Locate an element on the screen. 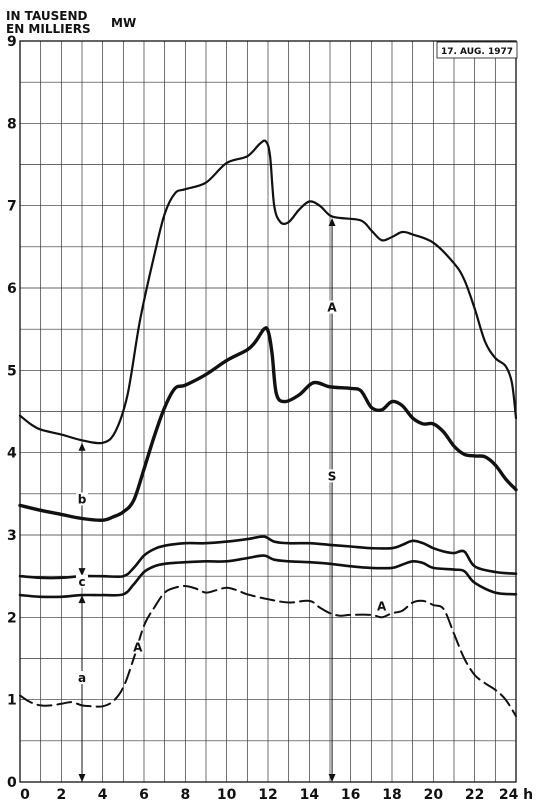  annotation-label: a is located at coordinates (82, 678).